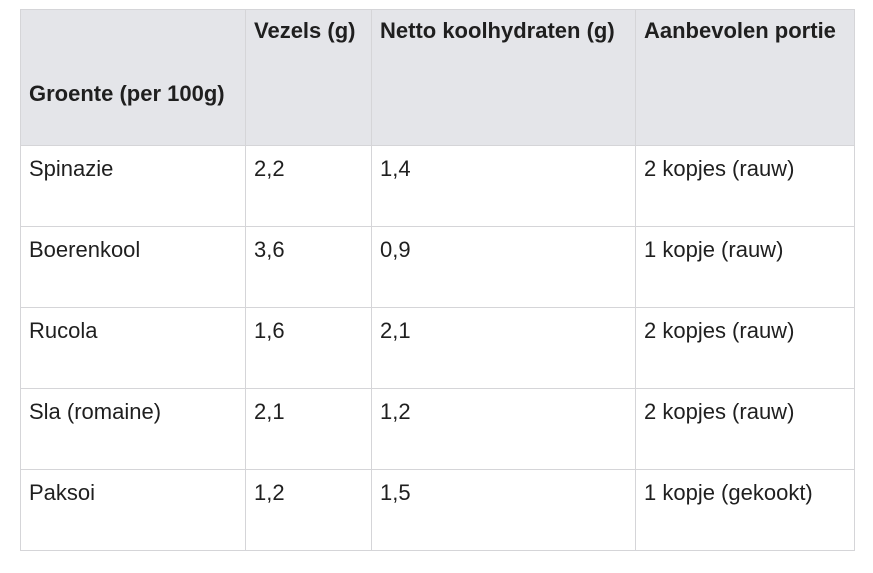 The height and width of the screenshot is (573, 873). Describe the element at coordinates (133, 429) in the screenshot. I see `cell-vegetable: Sla (romaine)` at that location.